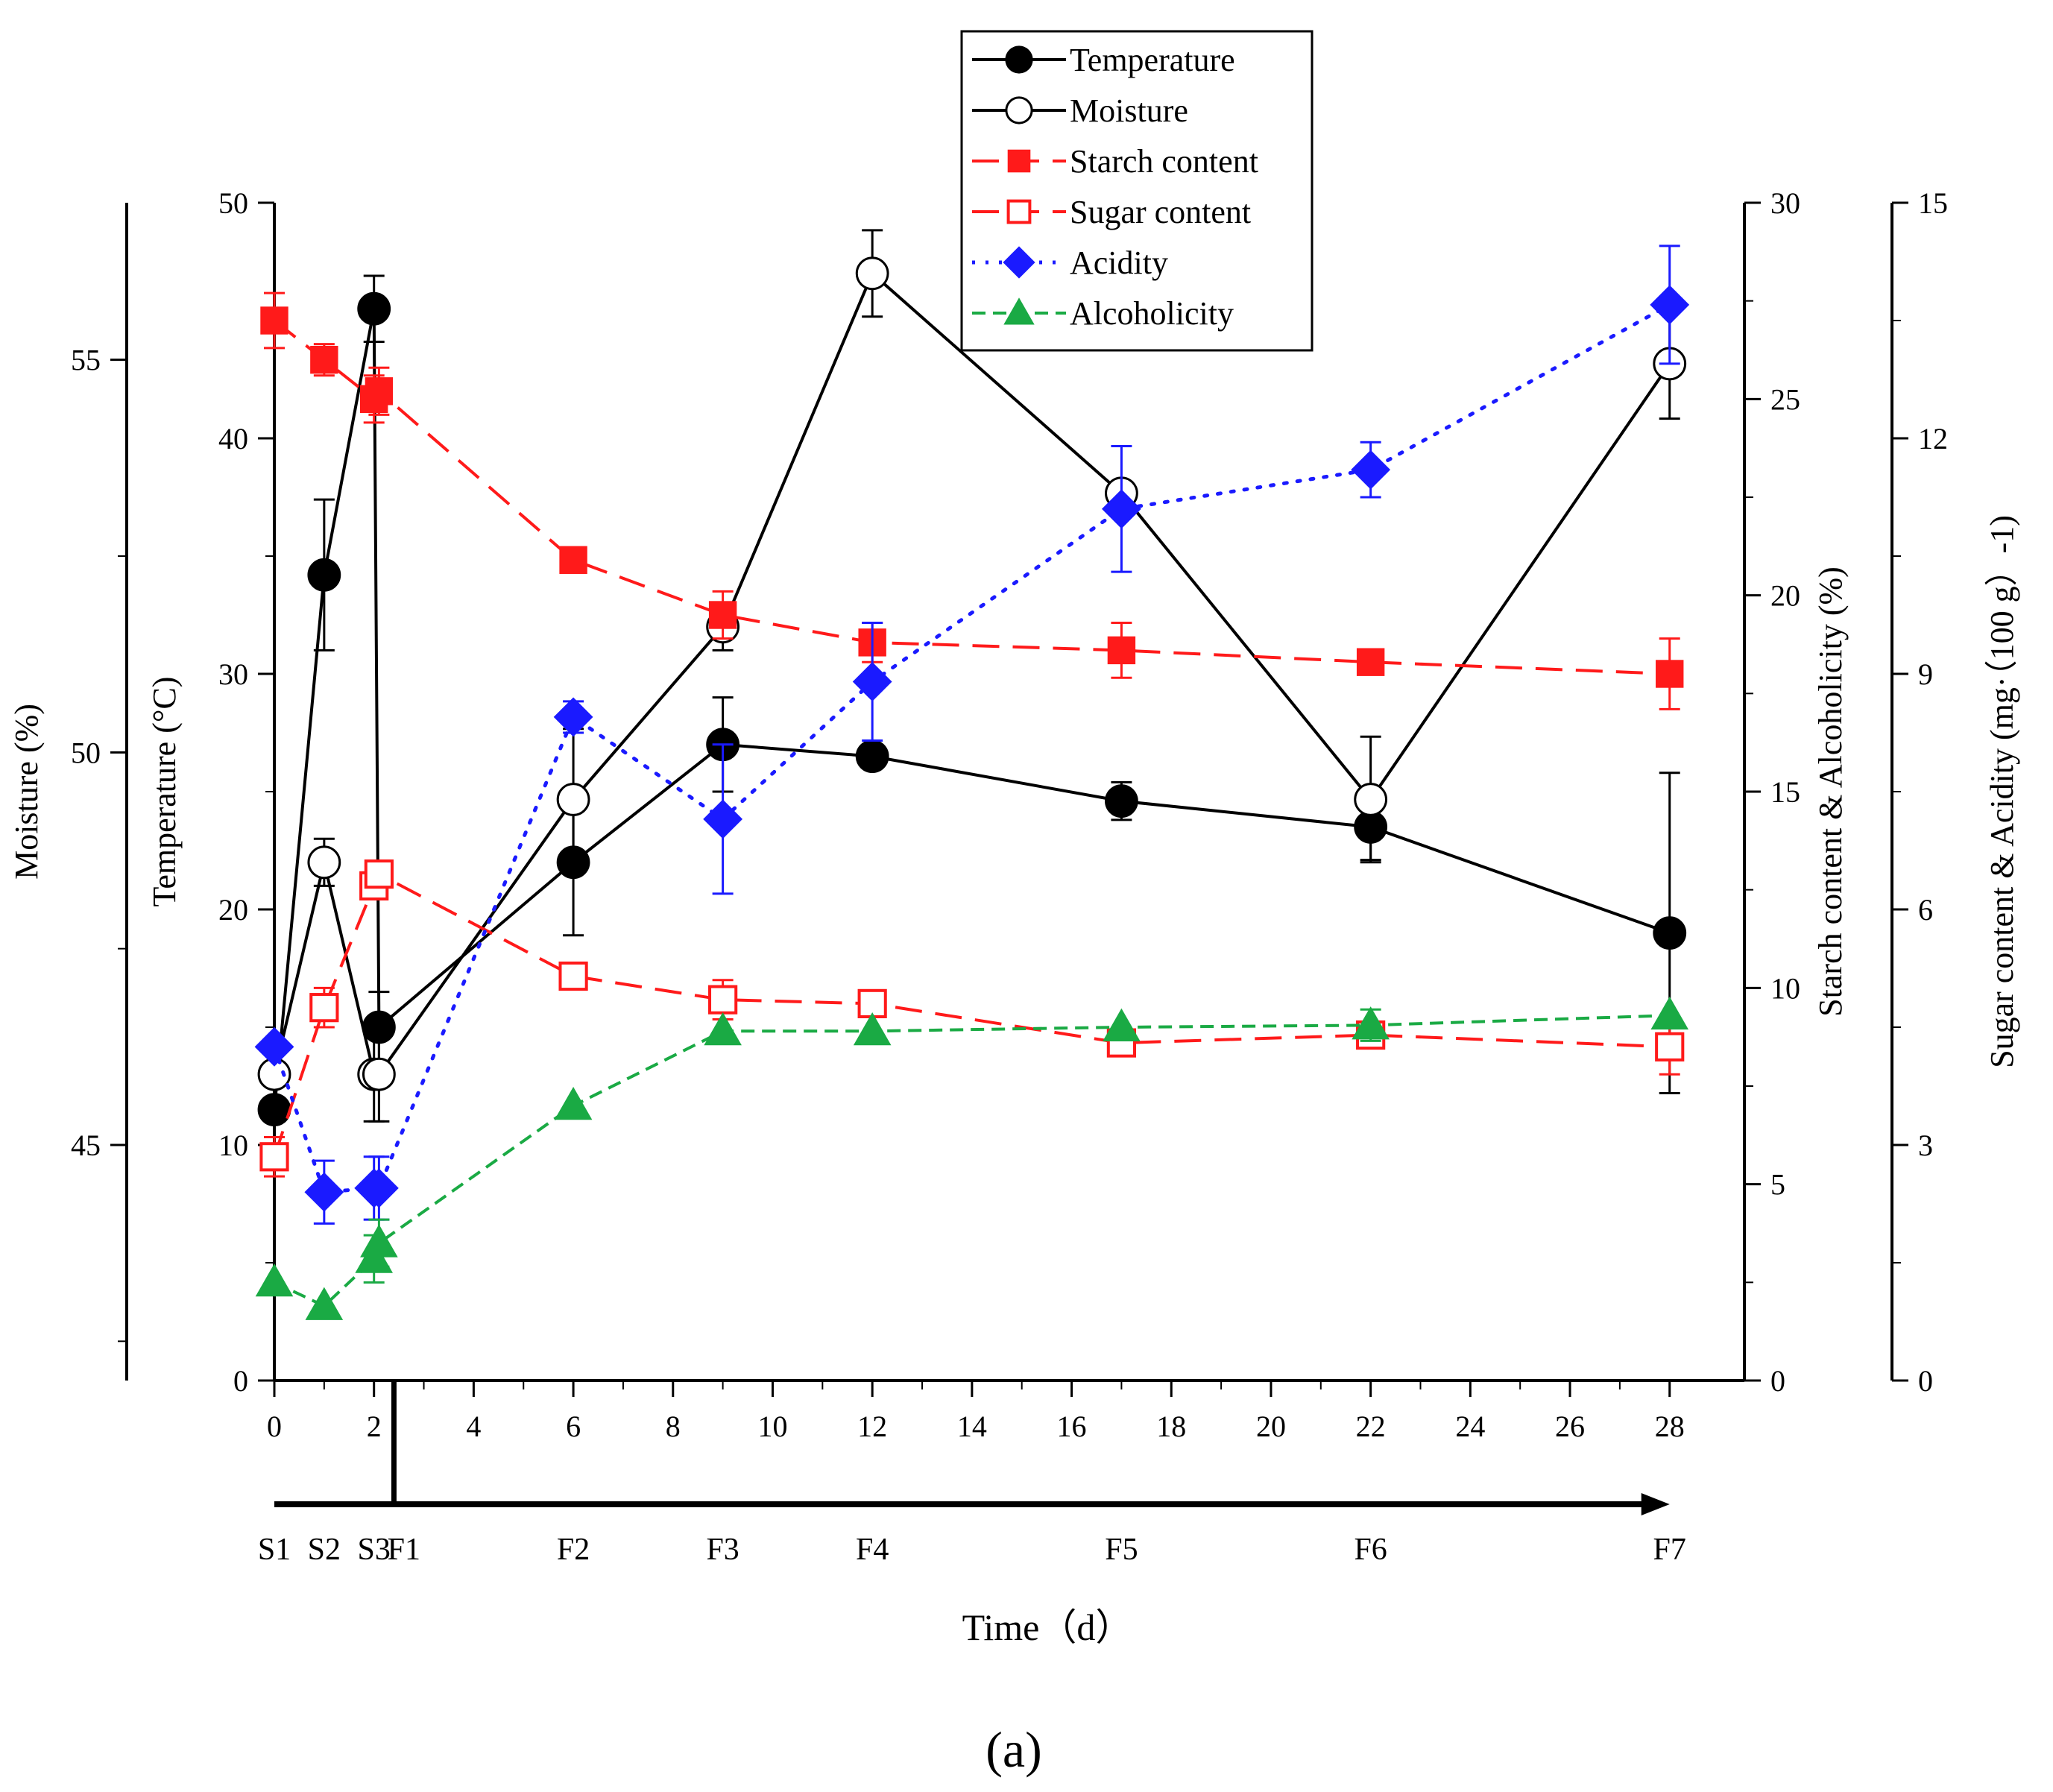  Describe the element at coordinates (1152, 313) in the screenshot. I see `legend-label: Alcoholicity` at that location.